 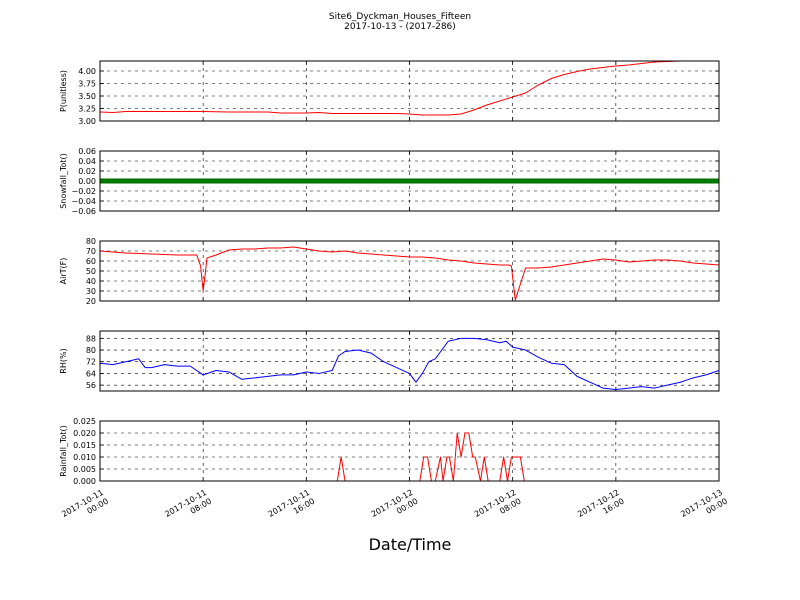 What do you see at coordinates (87, 121) in the screenshot?
I see `y-tick-label: 3.00` at bounding box center [87, 121].